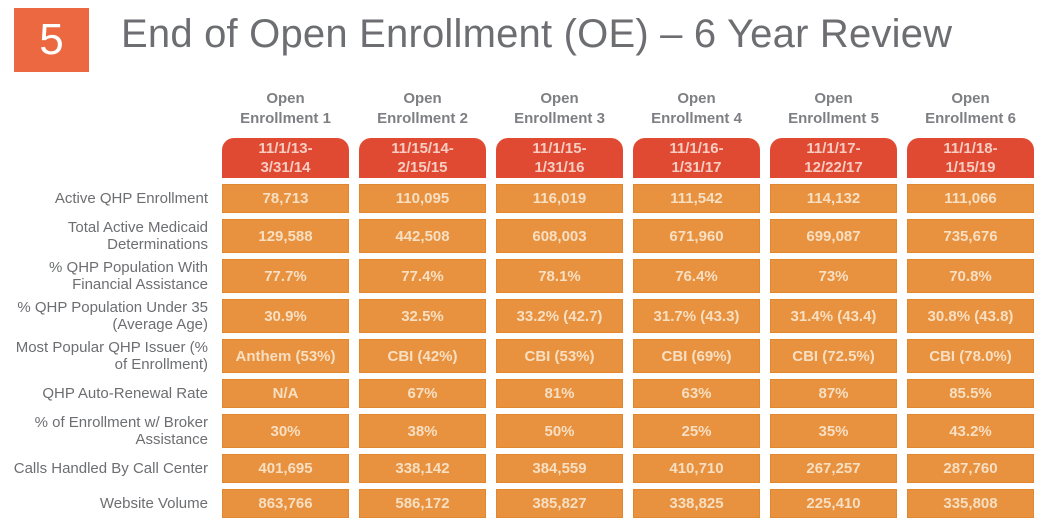  Describe the element at coordinates (559, 503) in the screenshot. I see `table-cell: 385,827` at that location.